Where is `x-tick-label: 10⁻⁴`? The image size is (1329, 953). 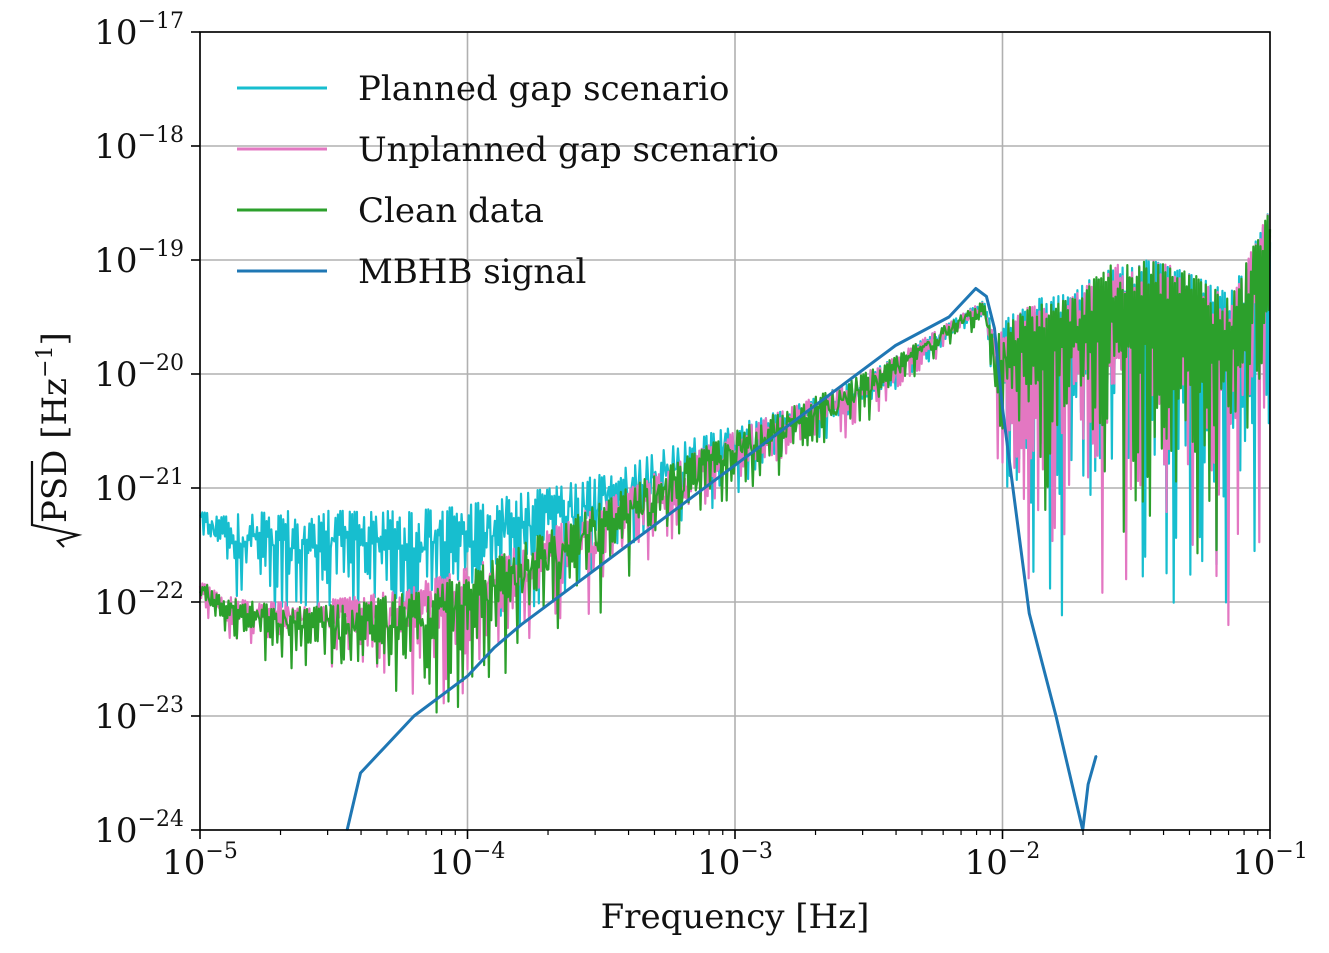 x-tick-label: 10⁻⁴ is located at coordinates (468, 861).